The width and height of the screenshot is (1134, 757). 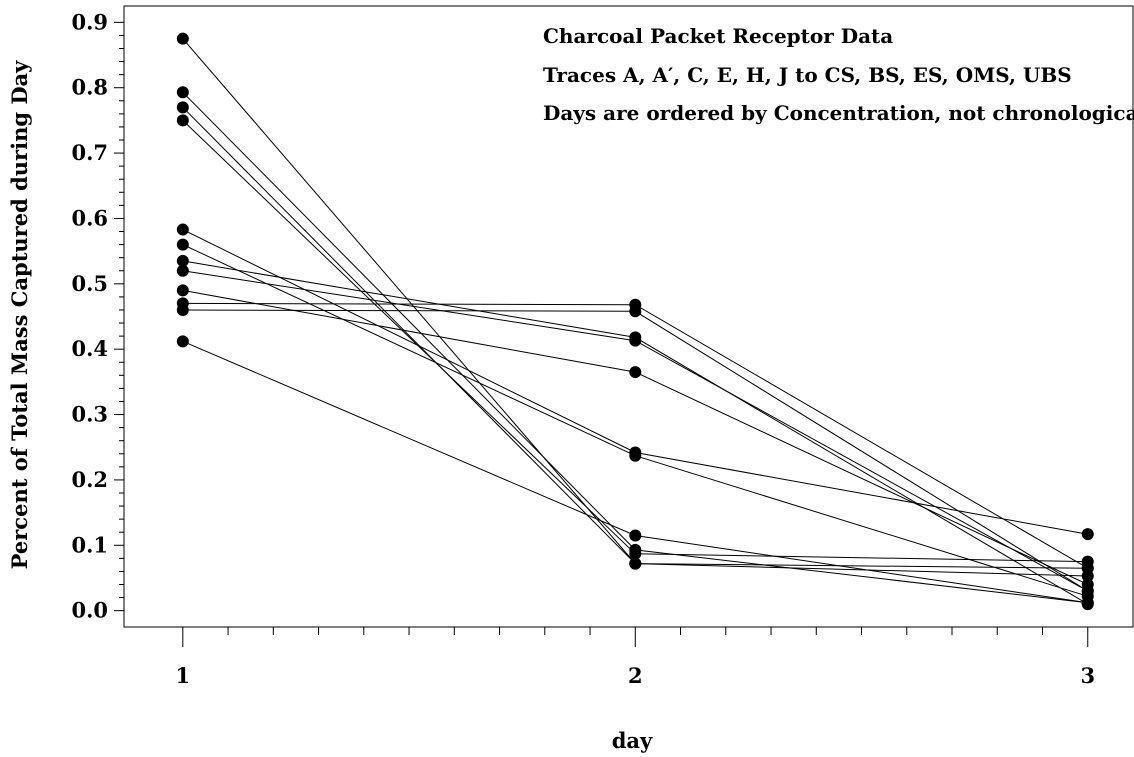 I want to click on annotation-line-1: Charcoal Packet Receptor Data, so click(x=718, y=36).